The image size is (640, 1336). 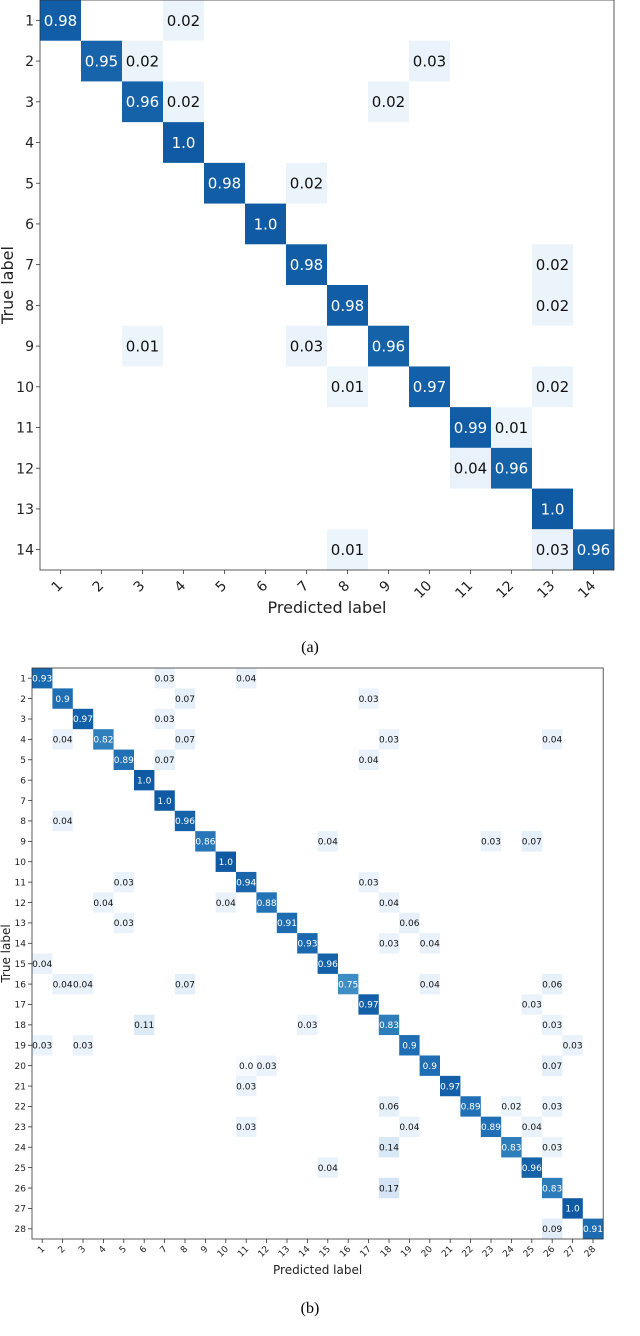 What do you see at coordinates (20, 965) in the screenshot?
I see `y-tick-label: 15` at bounding box center [20, 965].